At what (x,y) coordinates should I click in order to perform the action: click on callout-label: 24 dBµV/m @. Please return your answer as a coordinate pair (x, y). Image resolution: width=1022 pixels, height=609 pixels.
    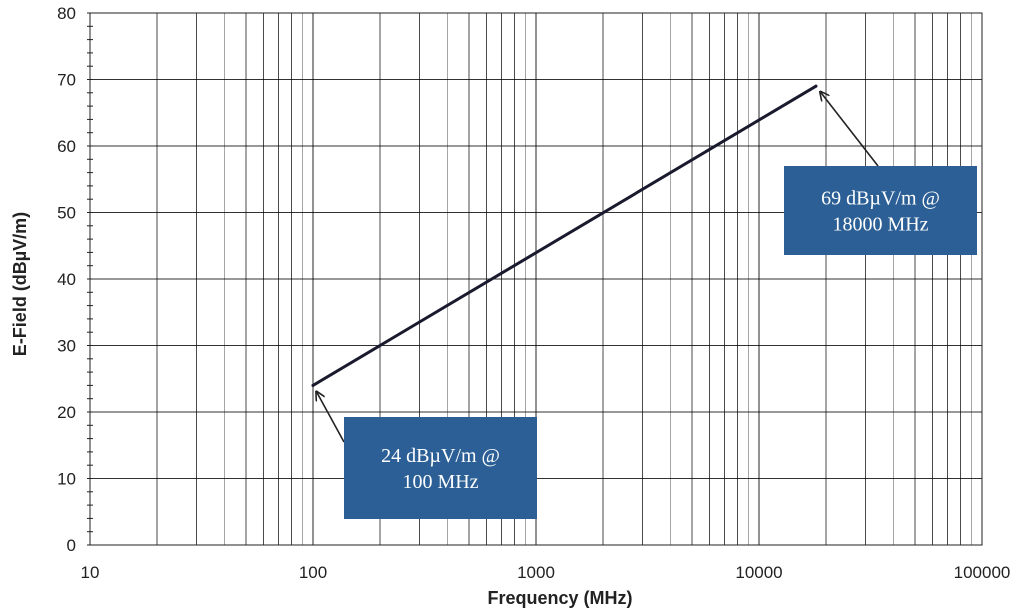
    Looking at the image, I should click on (440, 456).